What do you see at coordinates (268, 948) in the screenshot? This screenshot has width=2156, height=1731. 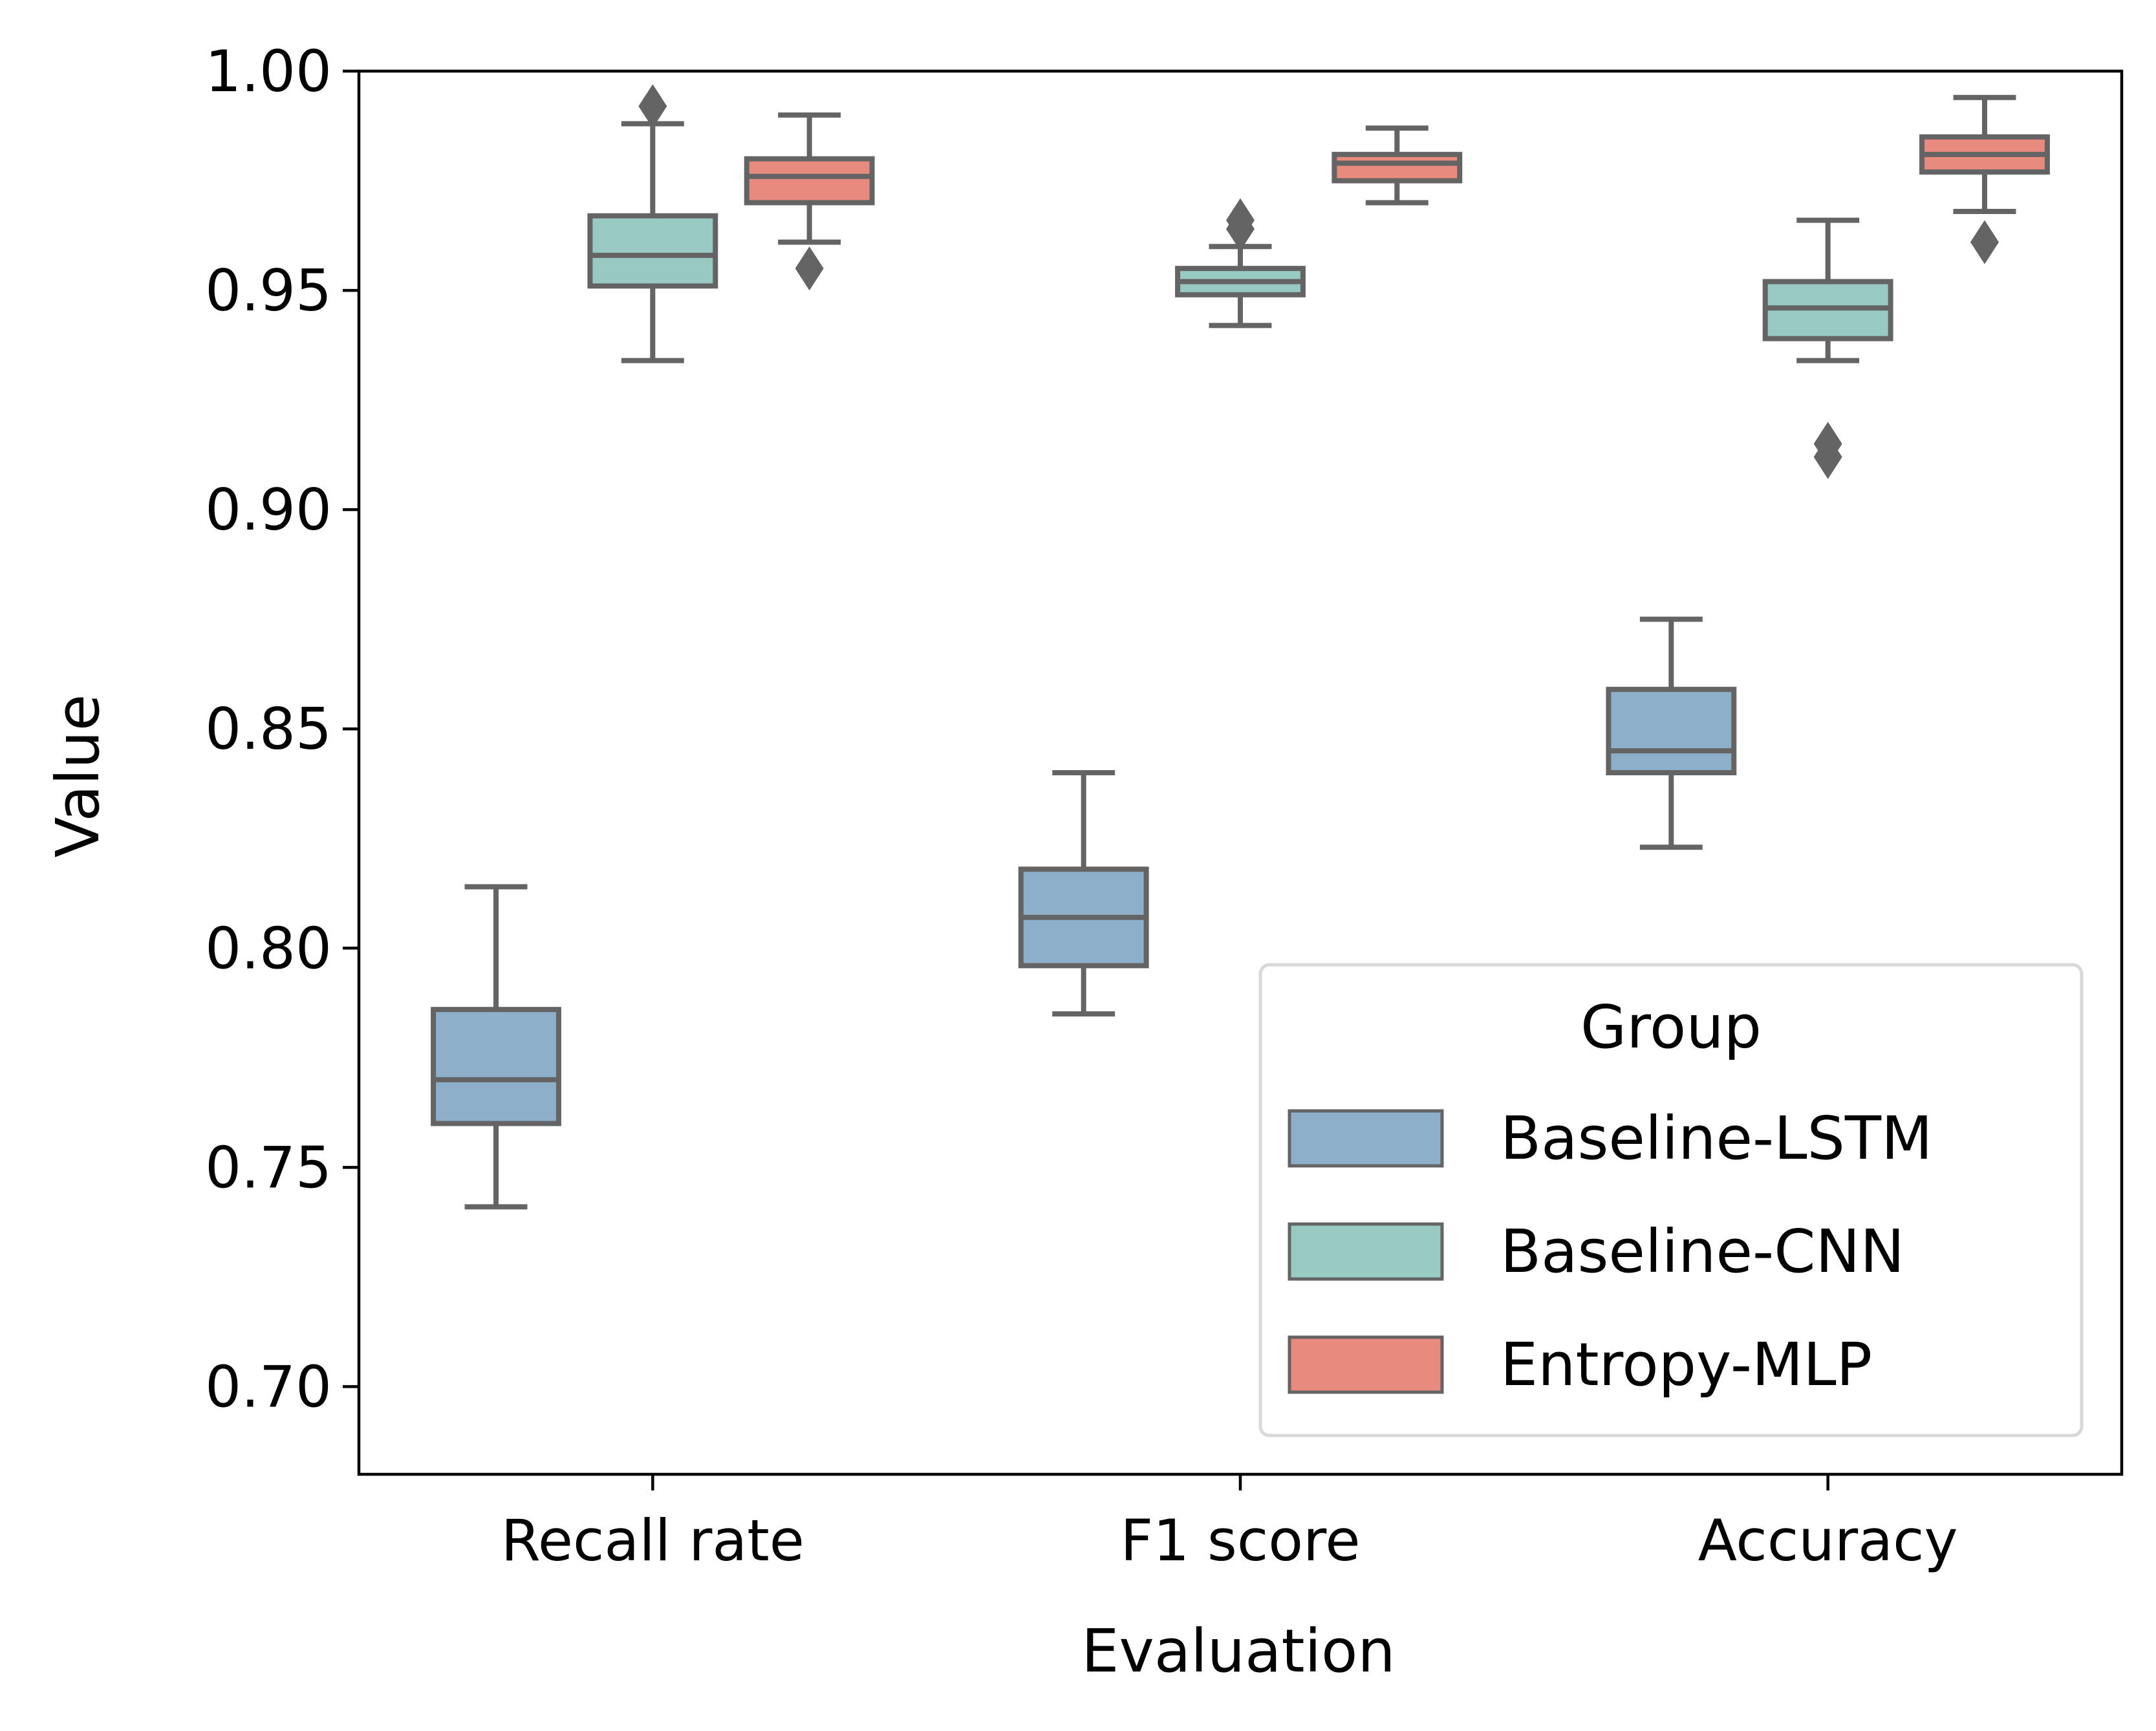 I see `y-tick-label: 0.80` at bounding box center [268, 948].